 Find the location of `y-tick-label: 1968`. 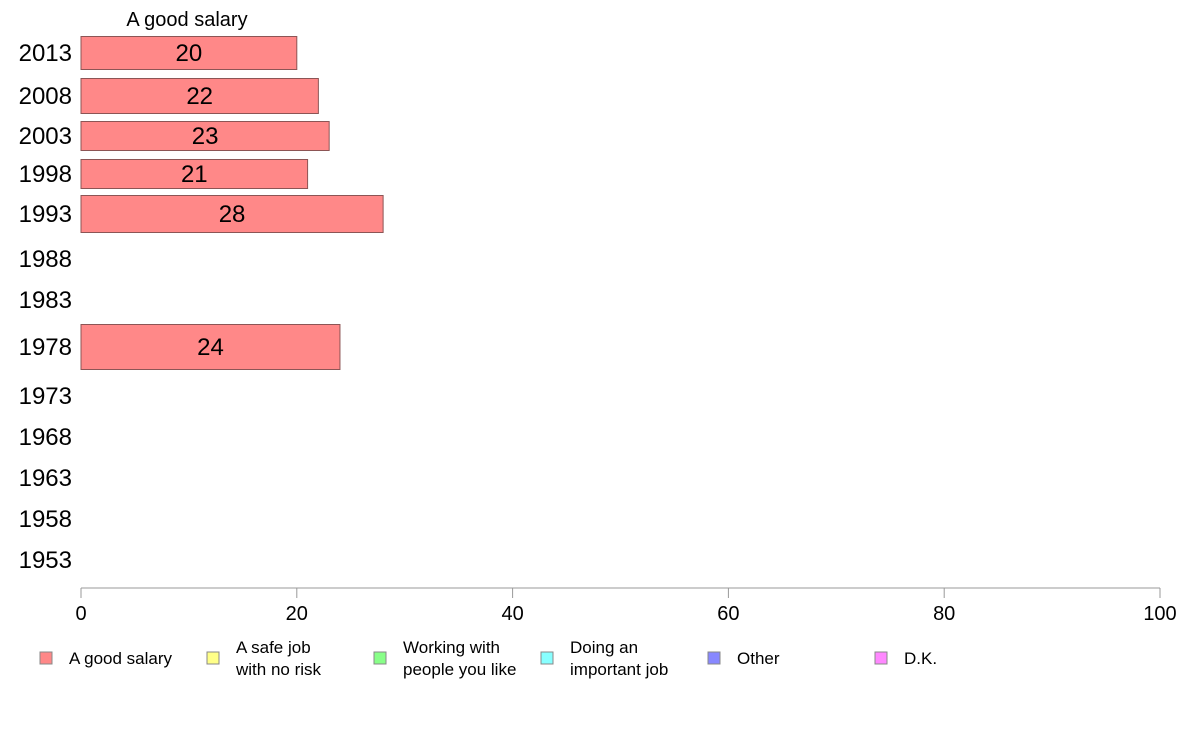

y-tick-label: 1968 is located at coordinates (45, 437).